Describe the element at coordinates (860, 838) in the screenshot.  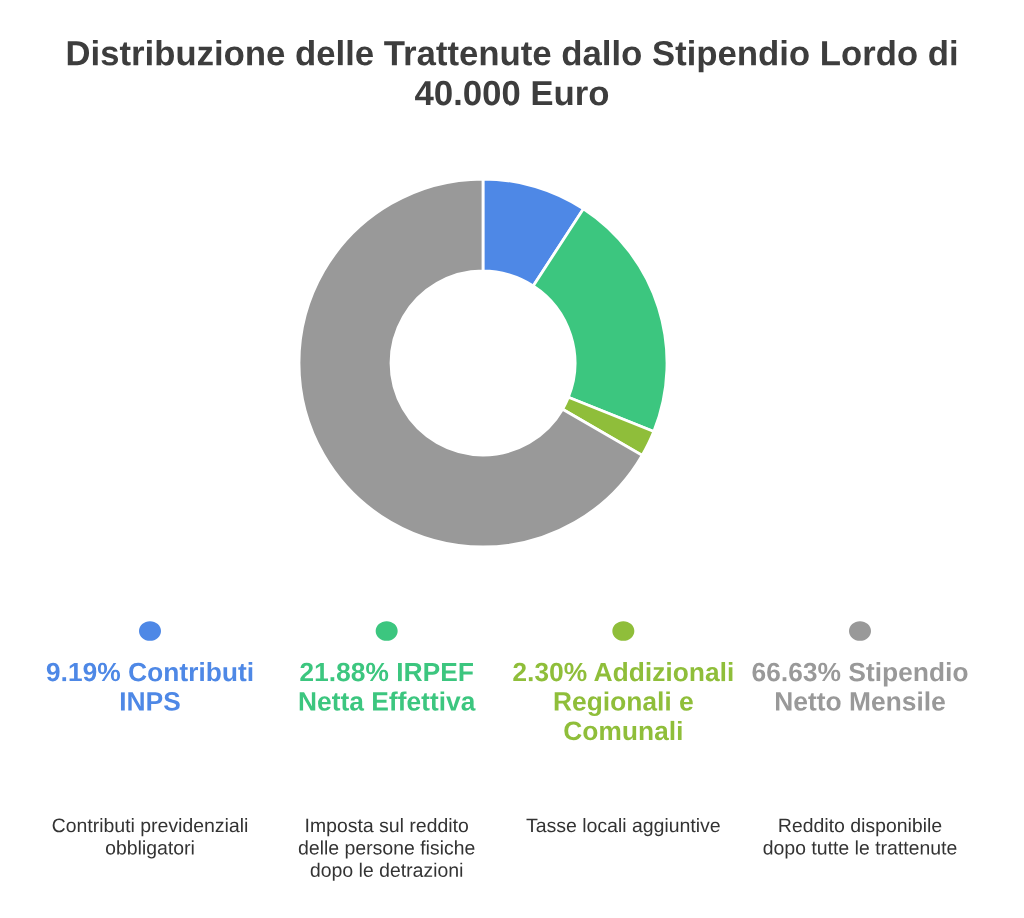
I see `text: Reddito disponibile dopo tutte le trattenute` at that location.